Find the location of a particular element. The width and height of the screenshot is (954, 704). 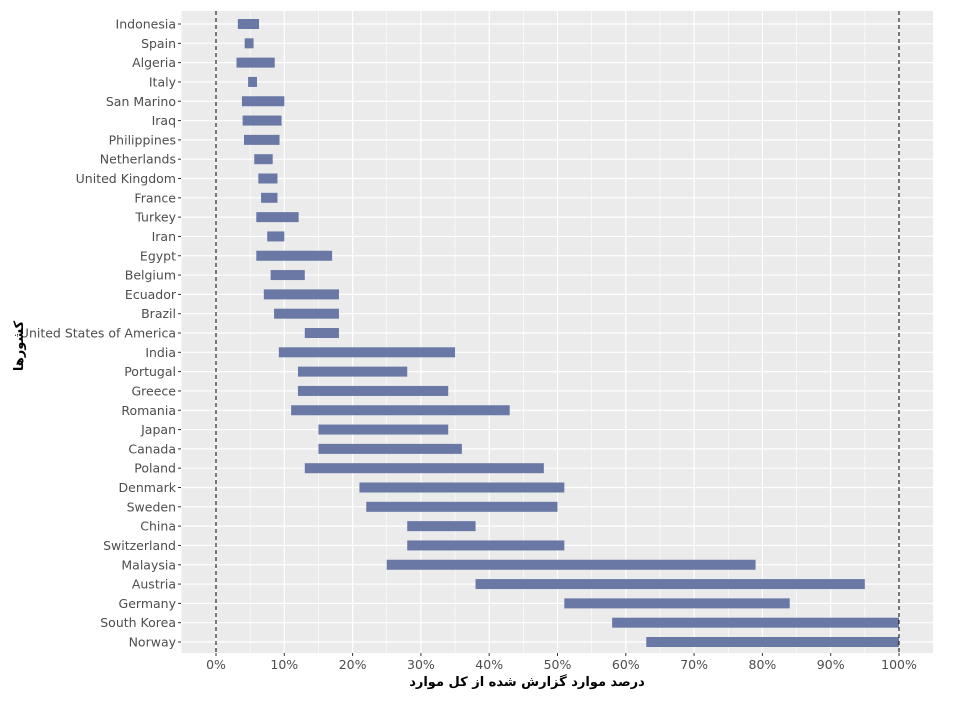

y-axis-title: کشورها is located at coordinates (19, 345).